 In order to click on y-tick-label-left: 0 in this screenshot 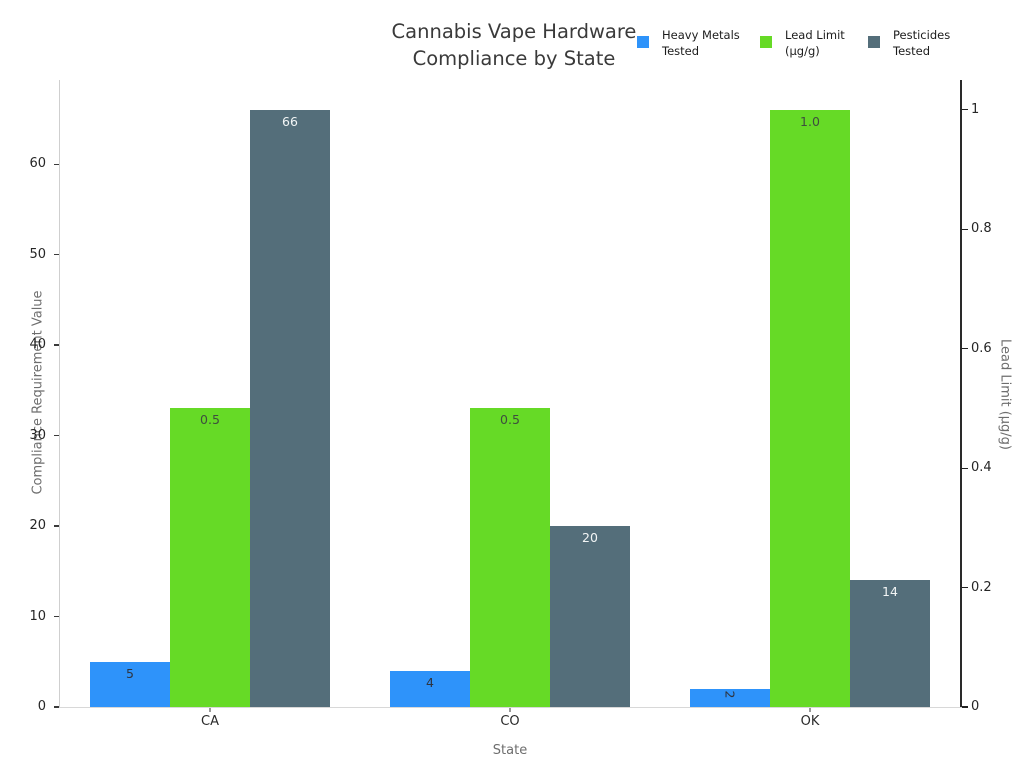, I will do `click(41, 706)`.